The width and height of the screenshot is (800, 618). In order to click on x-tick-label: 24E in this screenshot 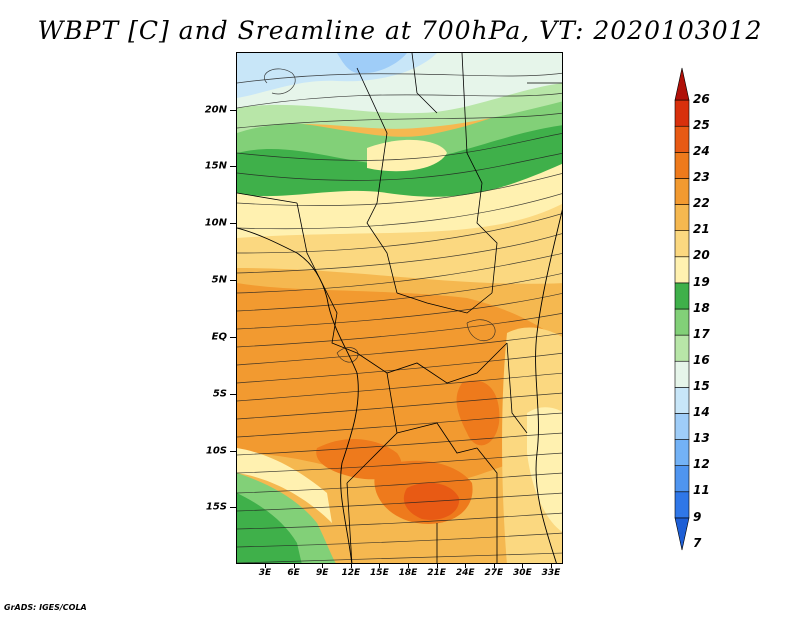, I will do `click(465, 573)`.